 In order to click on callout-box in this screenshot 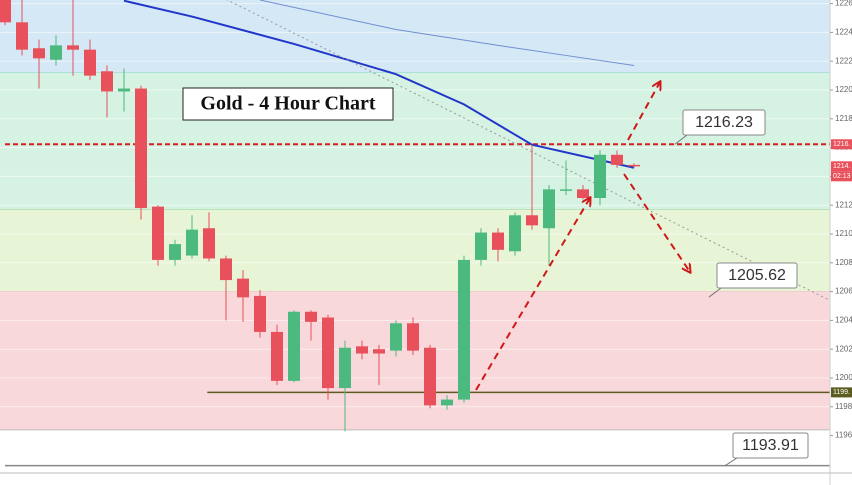, I will do `click(757, 275)`.